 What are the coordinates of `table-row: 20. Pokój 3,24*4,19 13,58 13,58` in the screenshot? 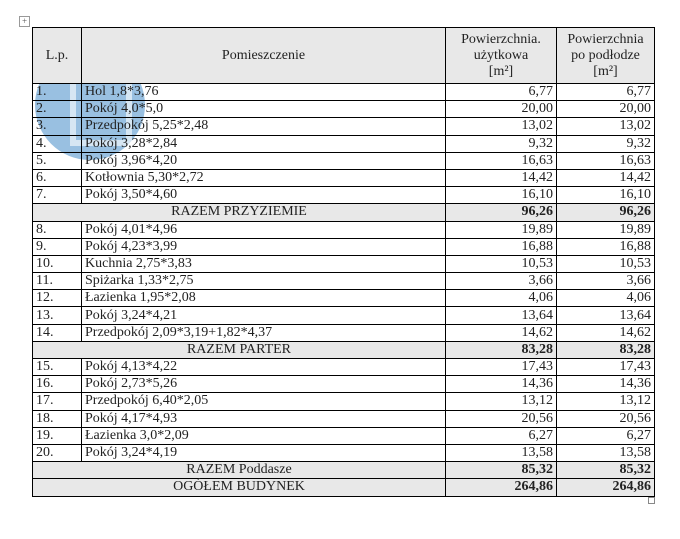 It's located at (343, 453).